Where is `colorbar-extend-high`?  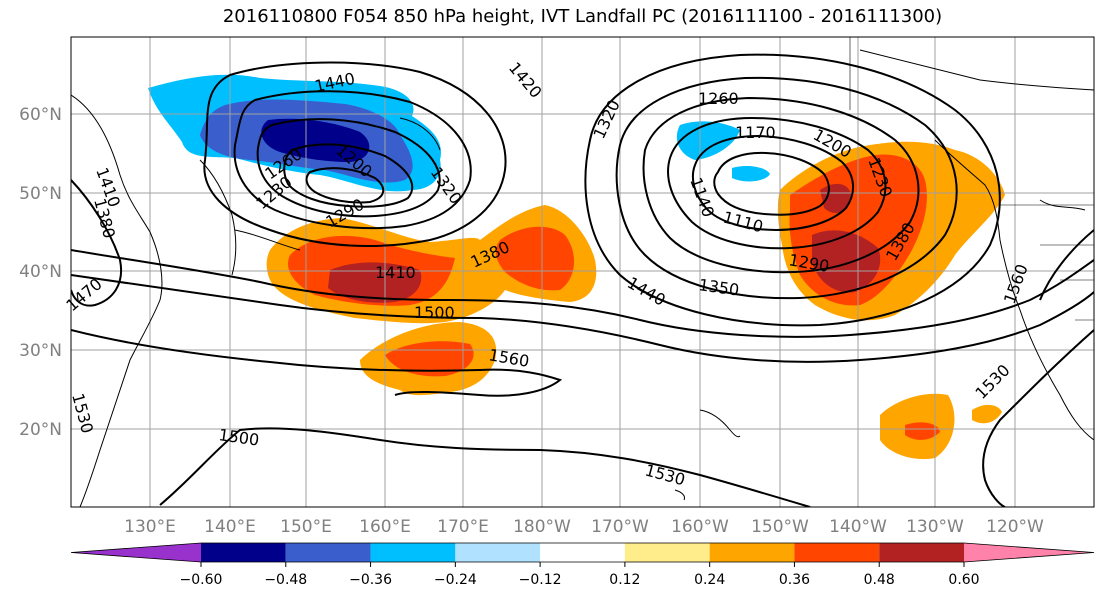 colorbar-extend-high is located at coordinates (1029, 552).